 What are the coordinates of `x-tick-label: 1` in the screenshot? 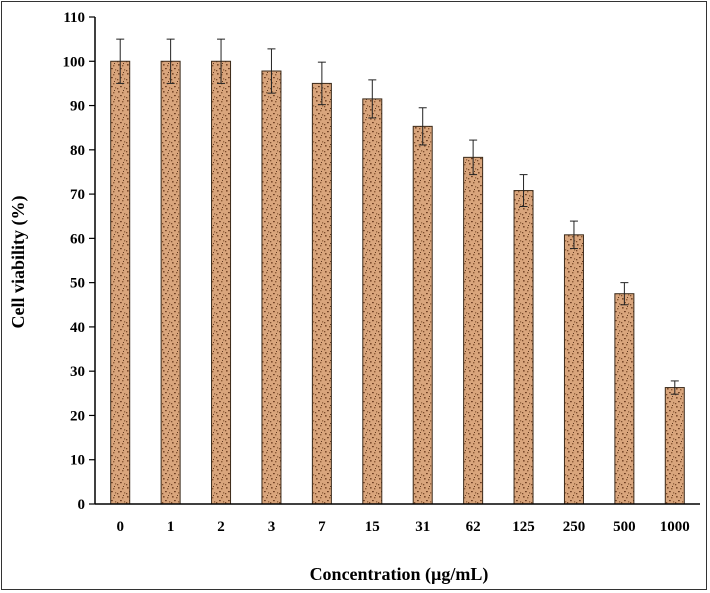 It's located at (171, 527).